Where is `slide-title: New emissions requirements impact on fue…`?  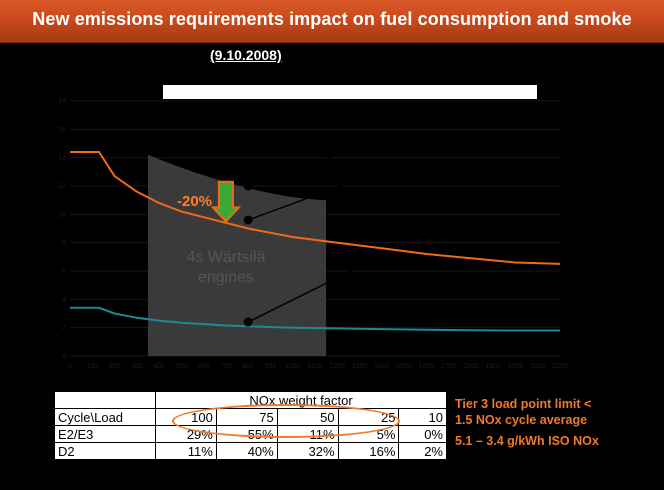 slide-title: New emissions requirements impact on fue… is located at coordinates (332, 19).